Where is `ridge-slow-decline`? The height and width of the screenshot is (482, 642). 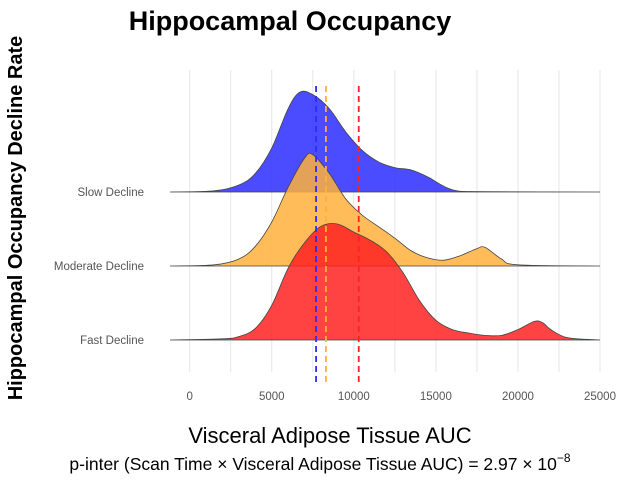
ridge-slow-decline is located at coordinates (385, 141).